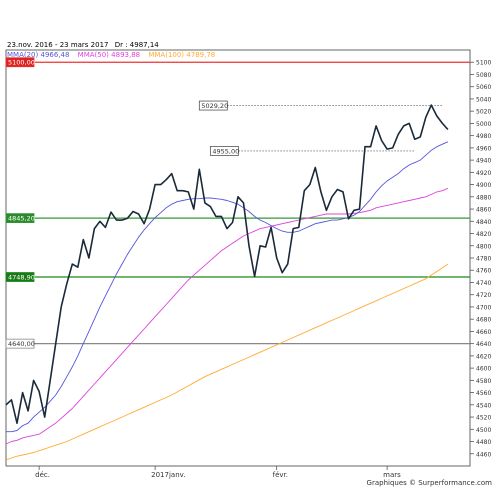 Image resolution: width=500 pixels, height=500 pixels. I want to click on y-tick-label: 4820, so click(483, 234).